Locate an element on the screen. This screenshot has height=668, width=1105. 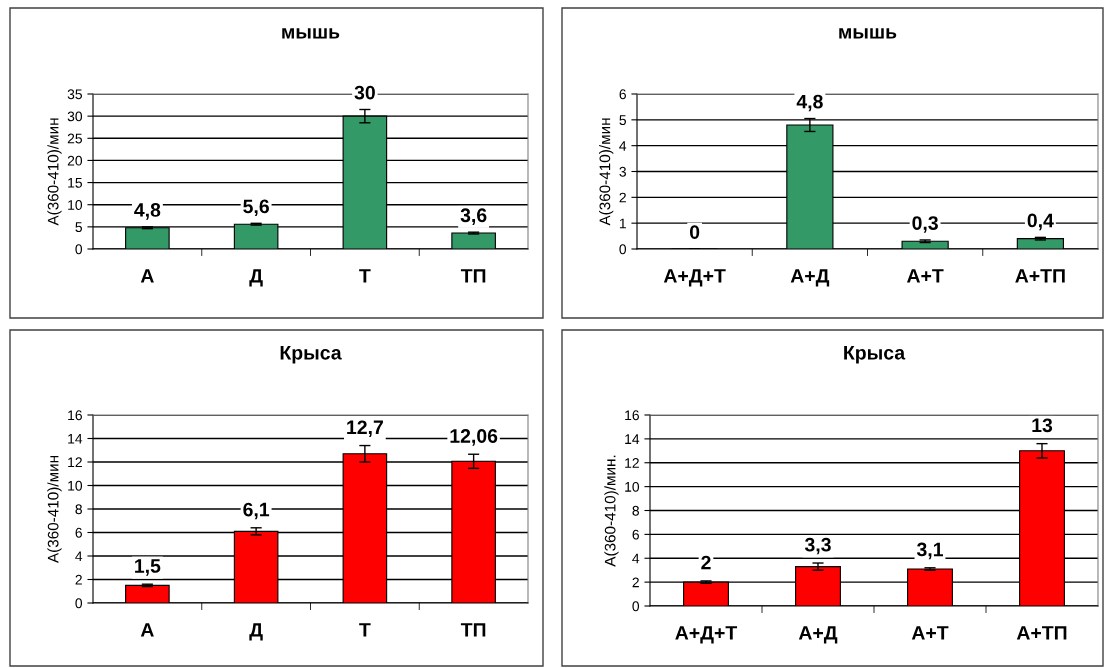
data-label: 30 is located at coordinates (364, 92).